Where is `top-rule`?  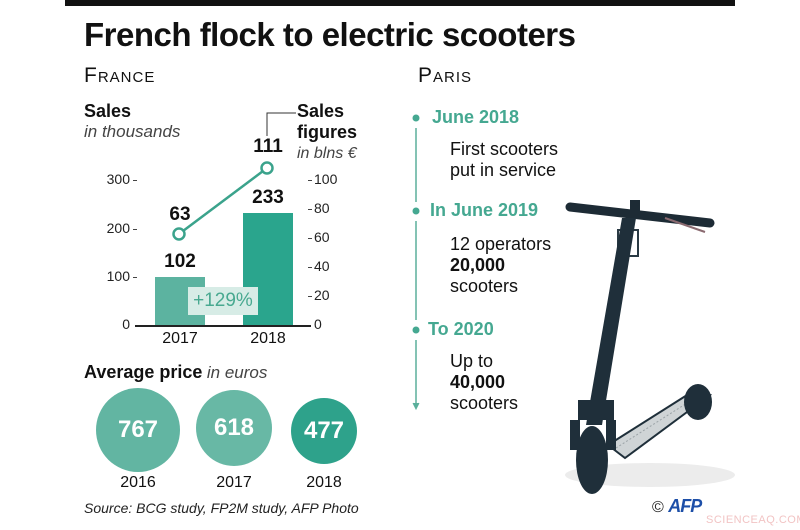 top-rule is located at coordinates (400, 3).